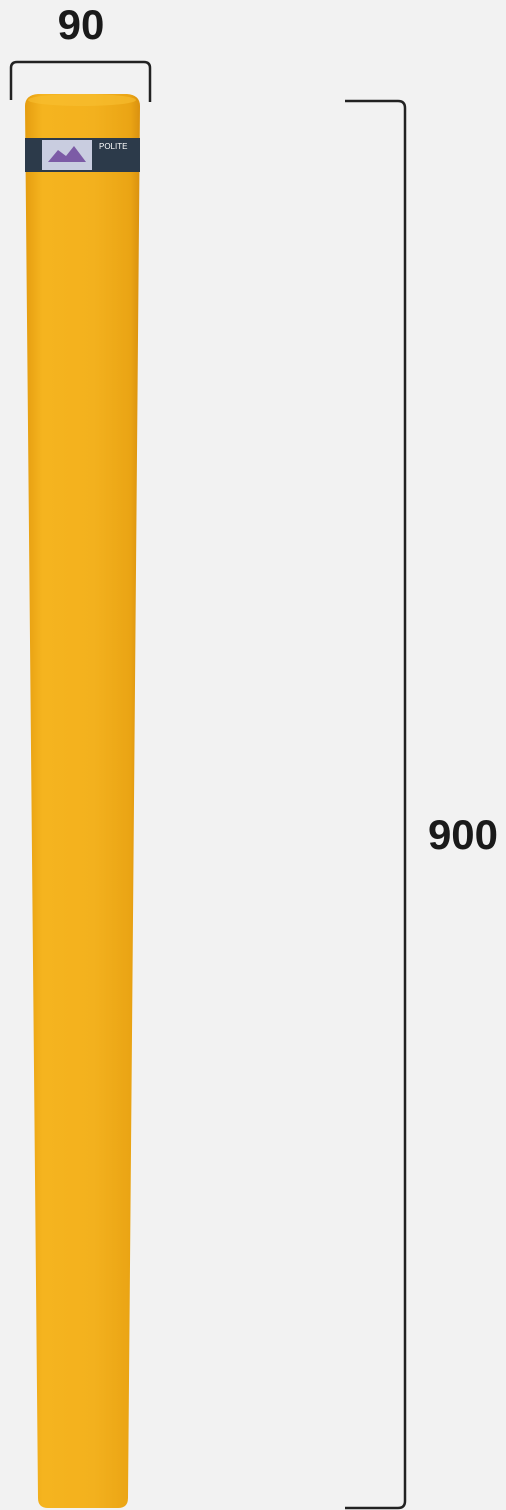 This screenshot has width=506, height=1510. I want to click on sticker-logo-shape, so click(67, 154).